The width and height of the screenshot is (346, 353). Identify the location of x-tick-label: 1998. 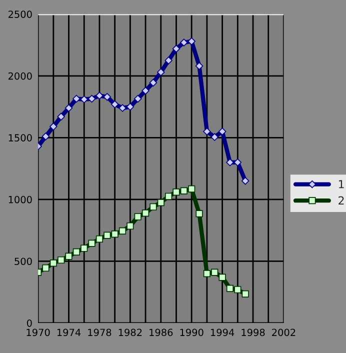
(253, 332).